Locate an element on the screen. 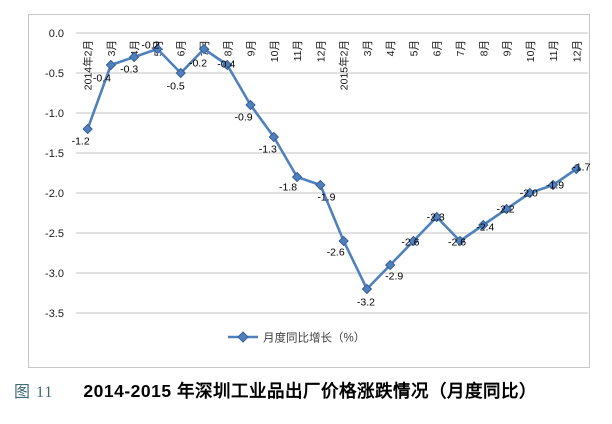 This screenshot has width=612, height=424. x-axis-tick-label: 2014年2月 is located at coordinates (88, 65).